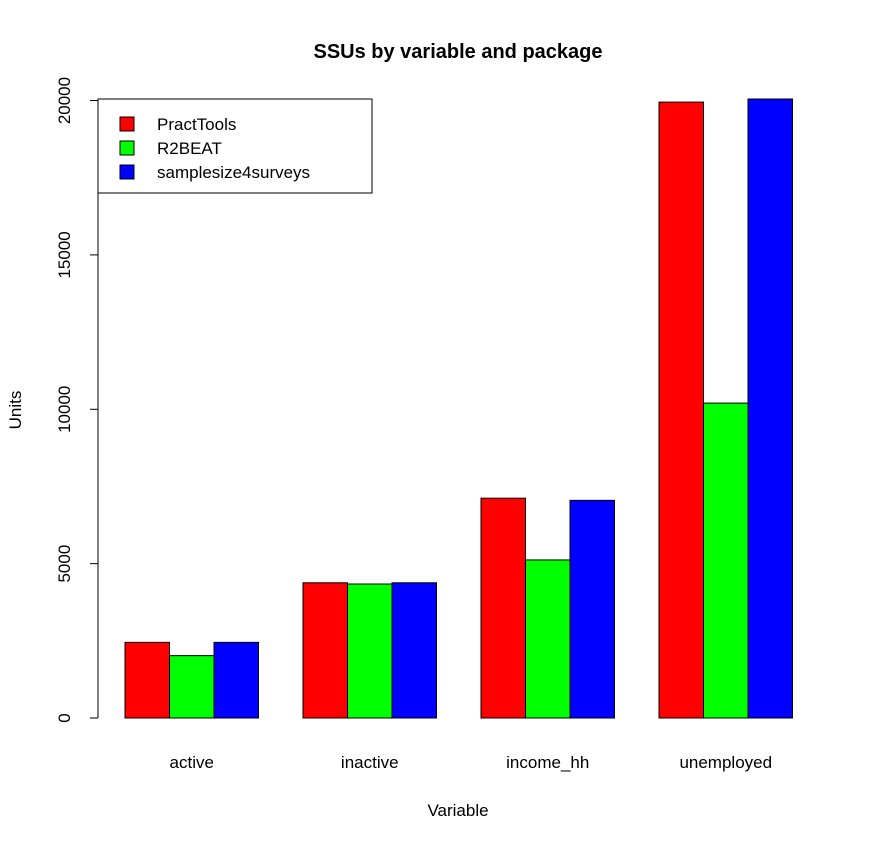  Describe the element at coordinates (127, 148) in the screenshot. I see `legend-swatch-R2BEAT` at that location.